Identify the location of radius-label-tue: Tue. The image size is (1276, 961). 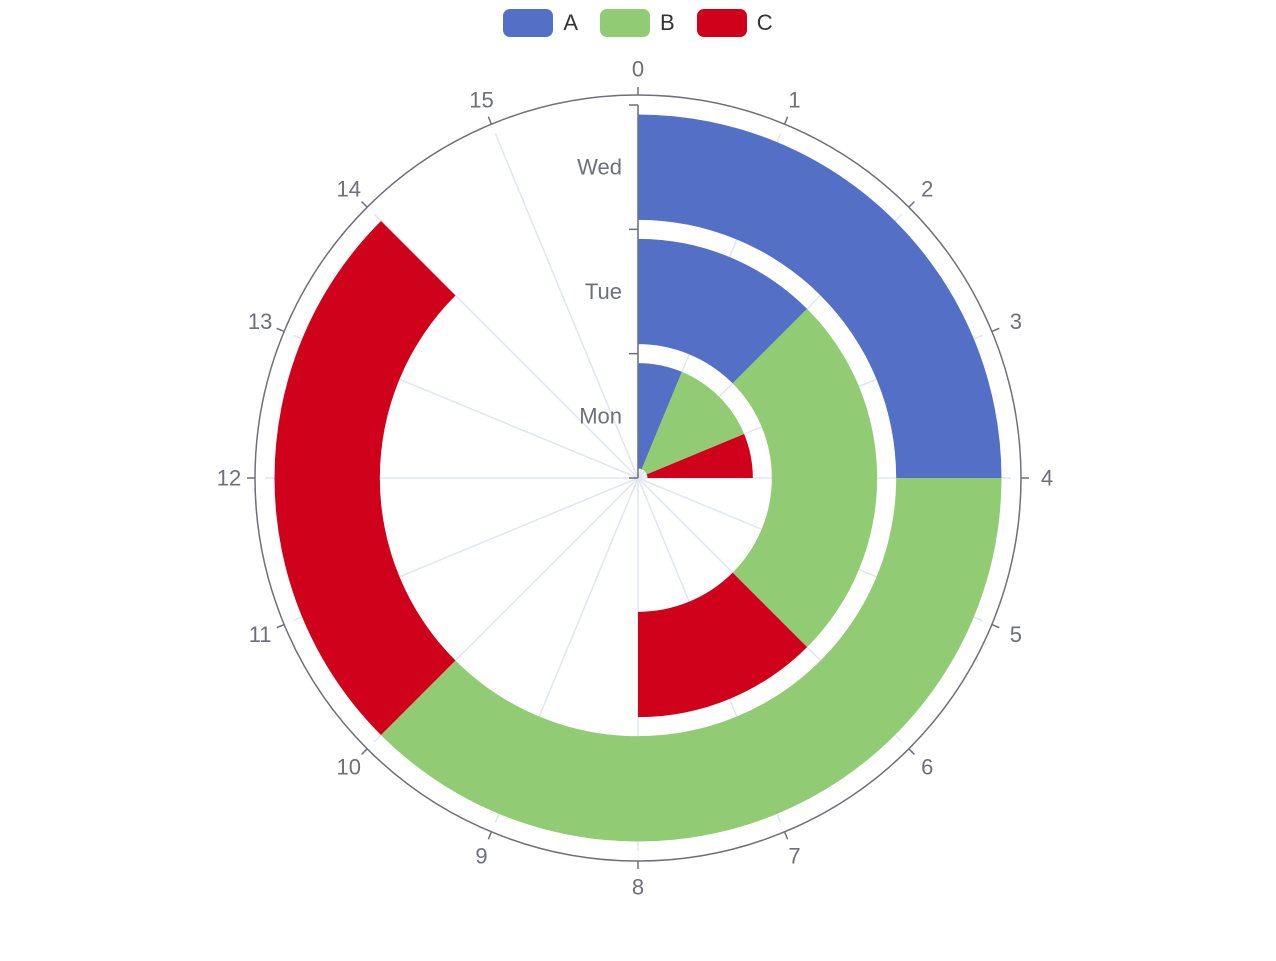
(603, 291).